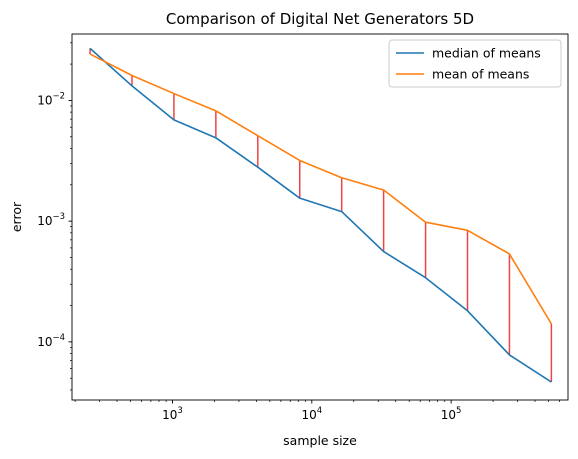  Describe the element at coordinates (51, 220) in the screenshot. I see `y-tick-label: 10⁻³` at that location.